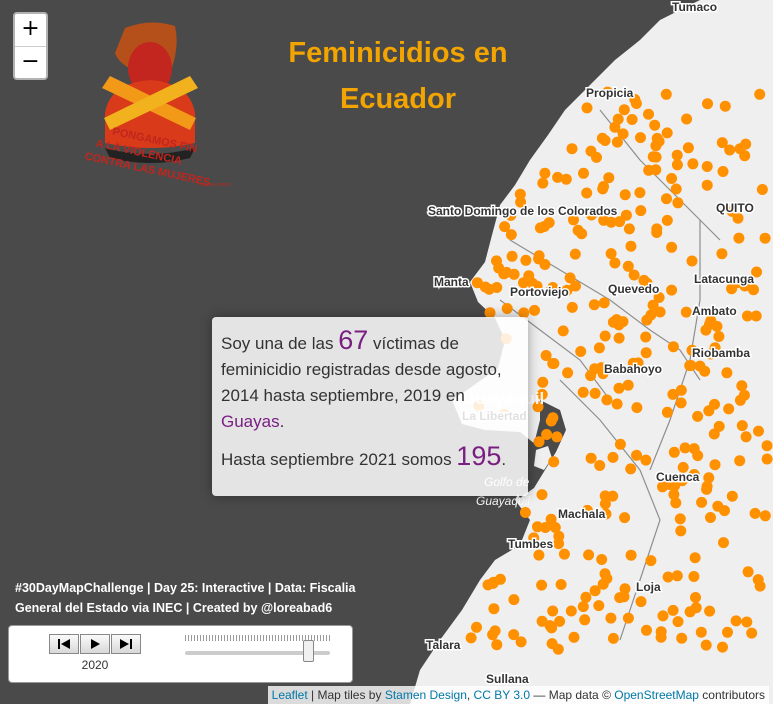  I want to click on zoom-out-button: −, so click(30, 62).